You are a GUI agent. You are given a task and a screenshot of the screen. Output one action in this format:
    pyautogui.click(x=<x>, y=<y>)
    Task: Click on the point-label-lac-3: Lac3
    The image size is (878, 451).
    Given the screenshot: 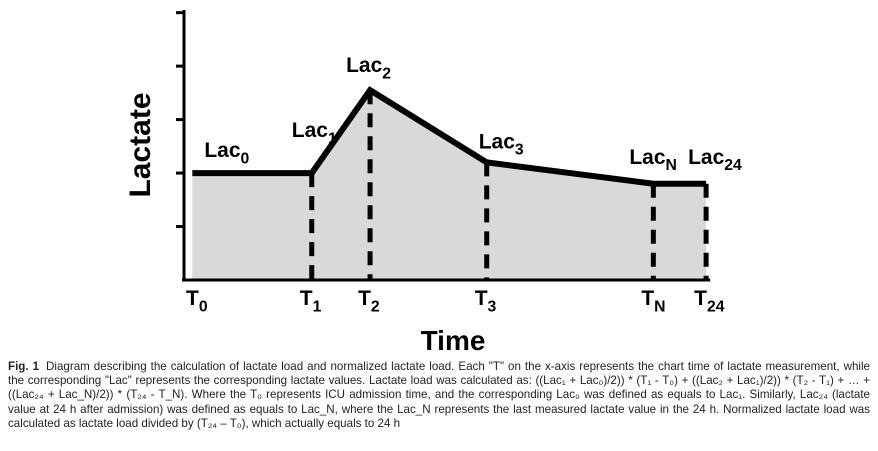 What is the action you would take?
    pyautogui.click(x=501, y=144)
    